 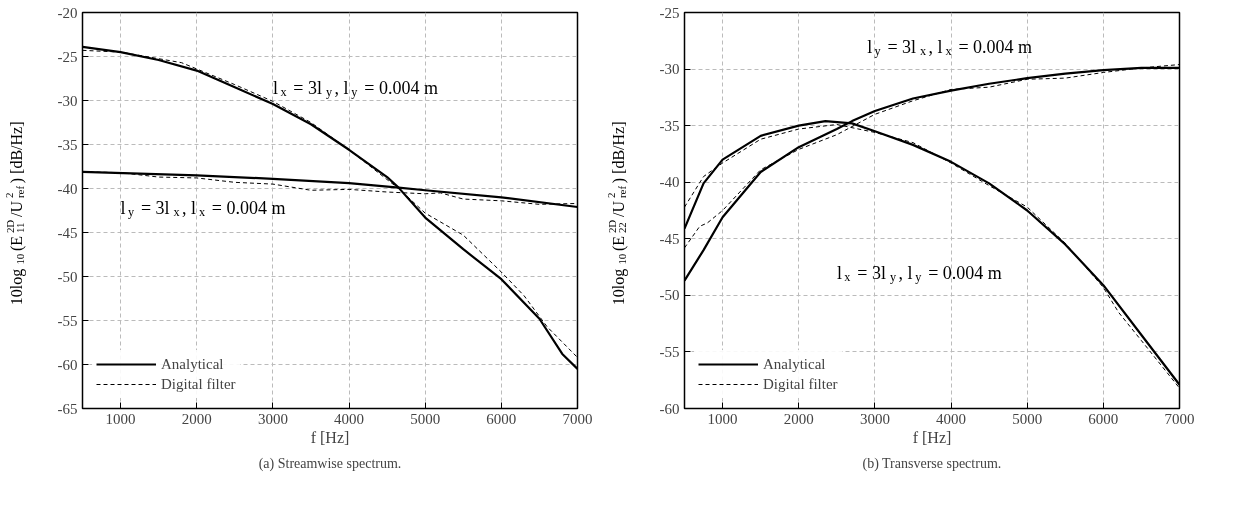 I want to click on text: 10log10(E2D22/U2ref) [dB/Hz], so click(x=617, y=213).